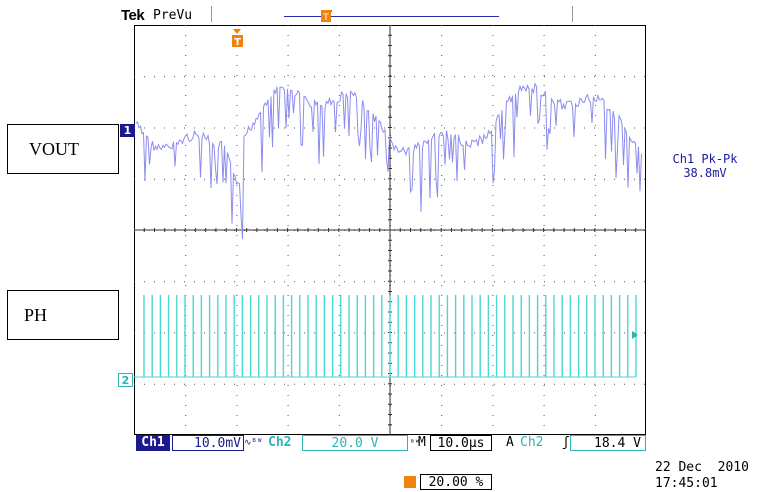 The width and height of the screenshot is (762, 492). What do you see at coordinates (133, 15) in the screenshot?
I see `brand-logo: Tek` at bounding box center [133, 15].